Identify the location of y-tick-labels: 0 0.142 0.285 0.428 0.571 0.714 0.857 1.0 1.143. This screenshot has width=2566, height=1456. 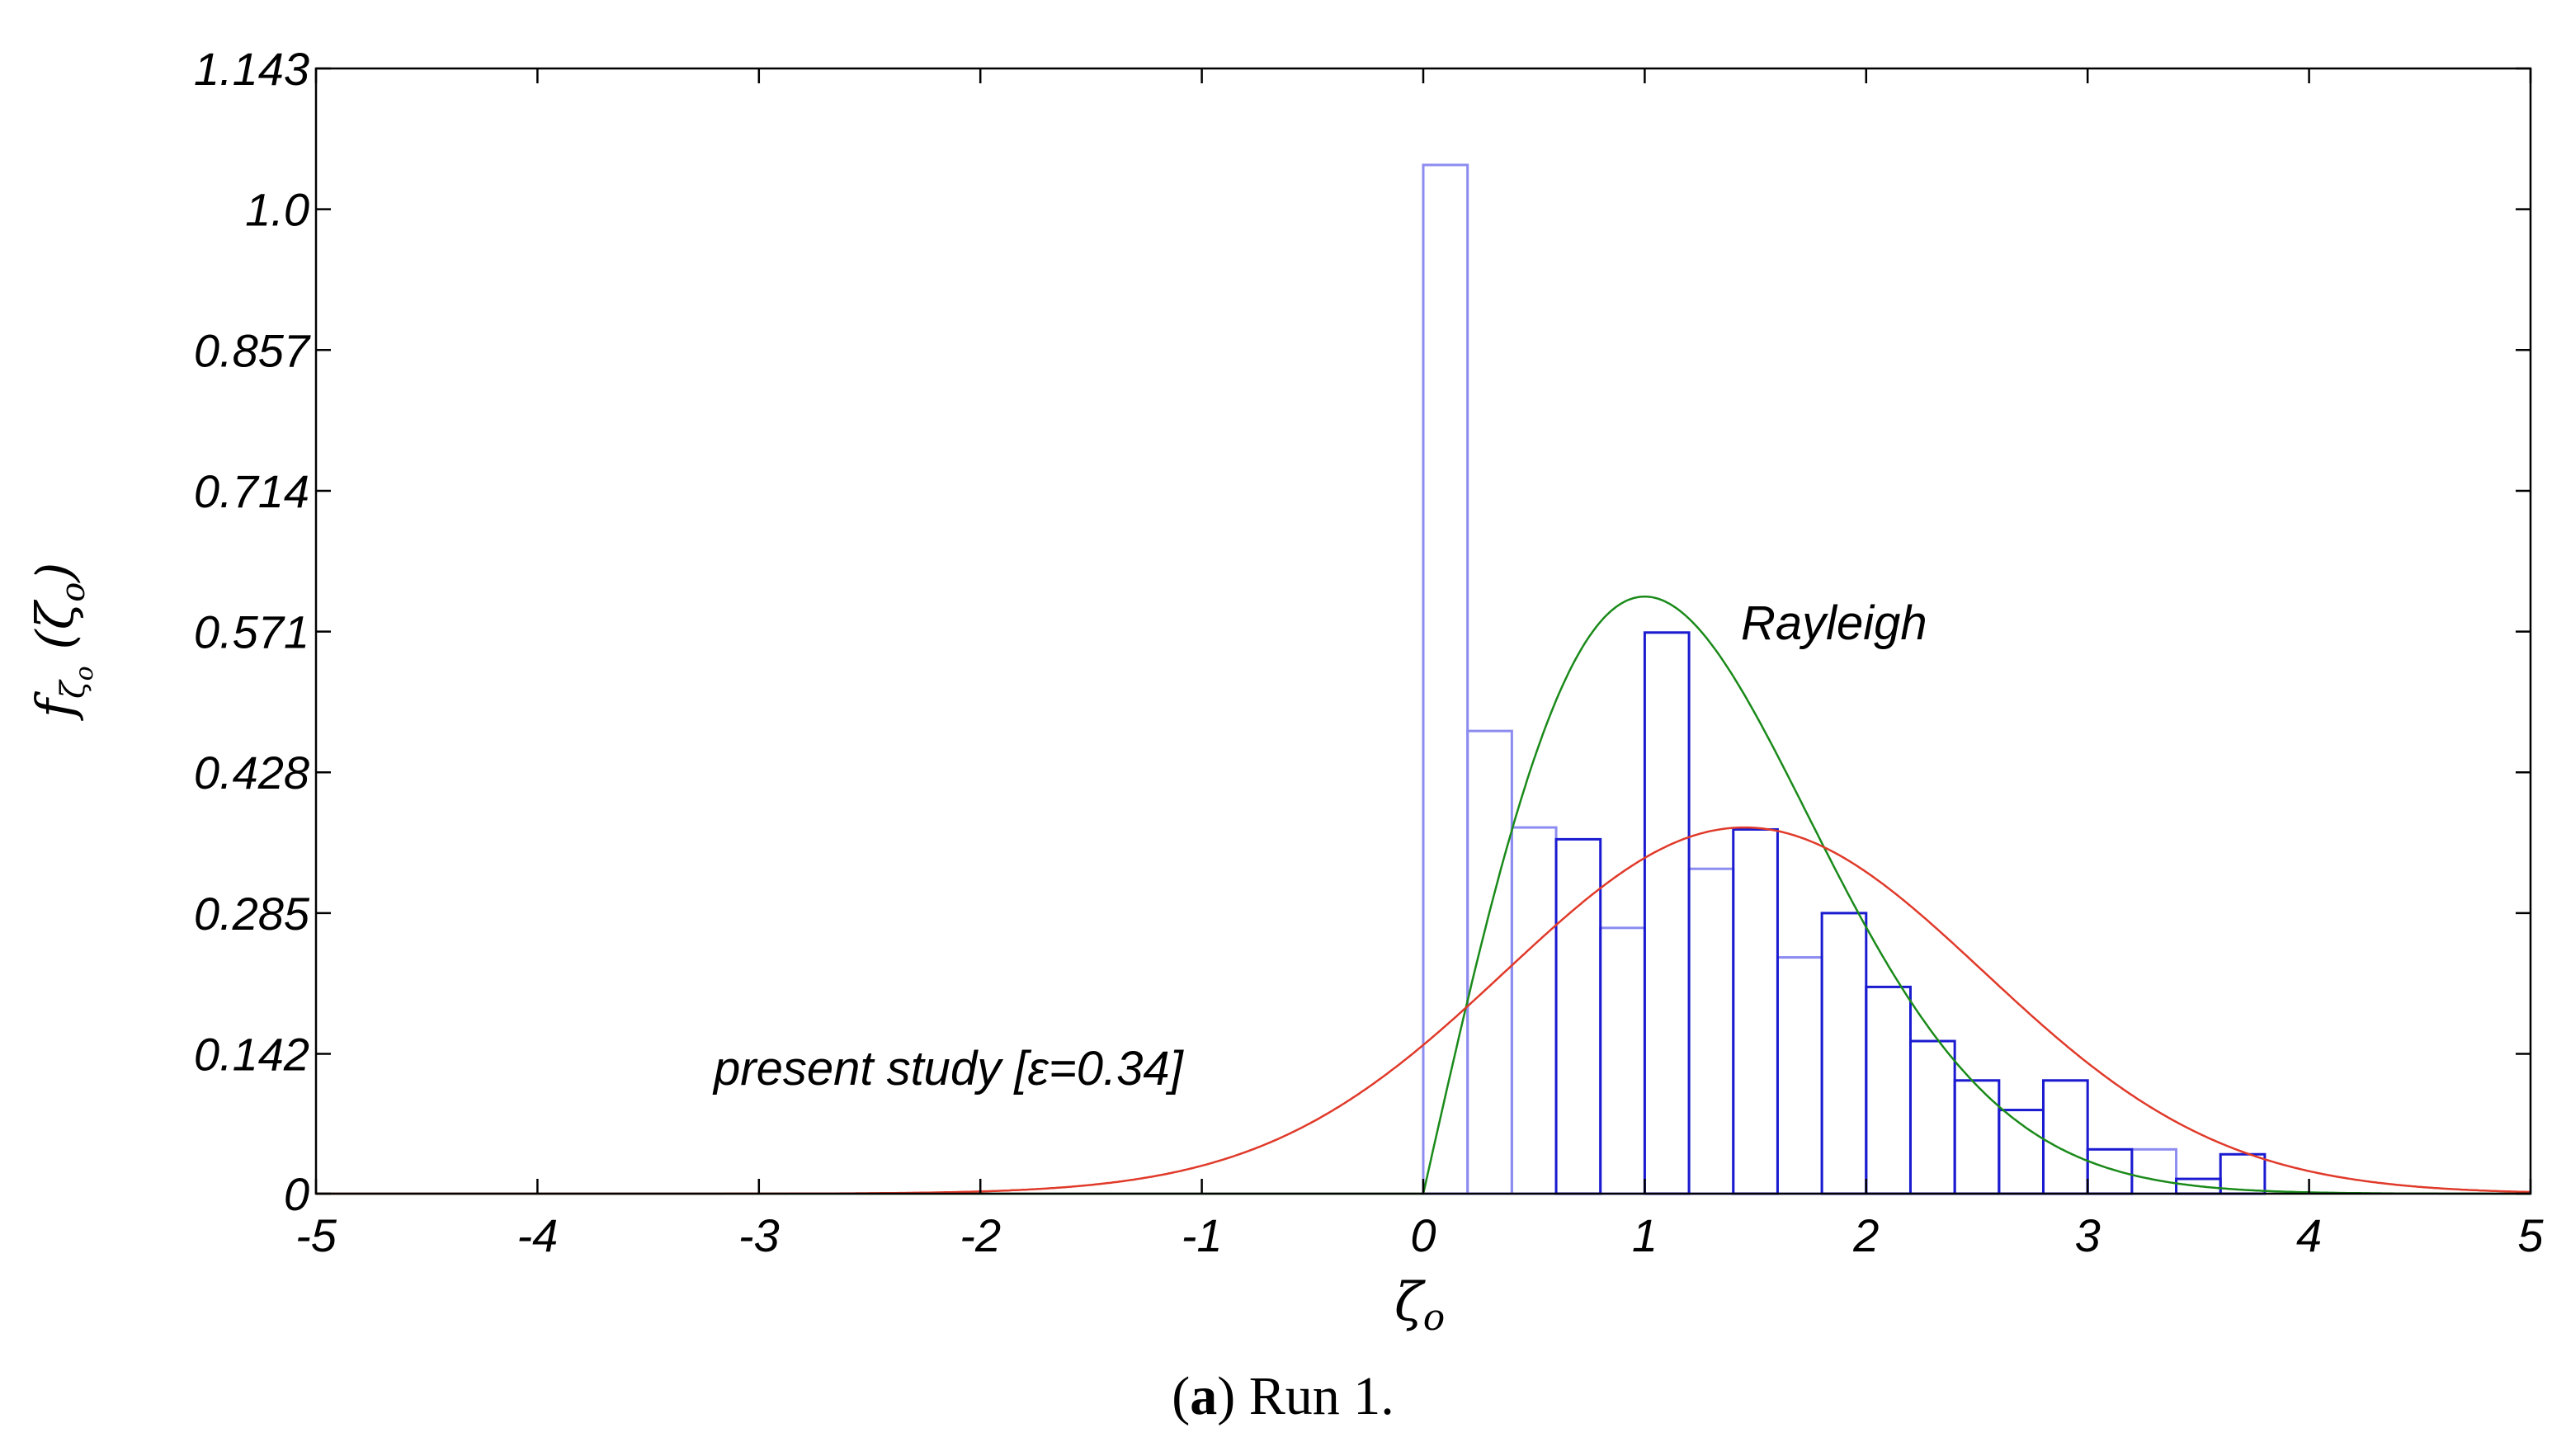
(252, 631).